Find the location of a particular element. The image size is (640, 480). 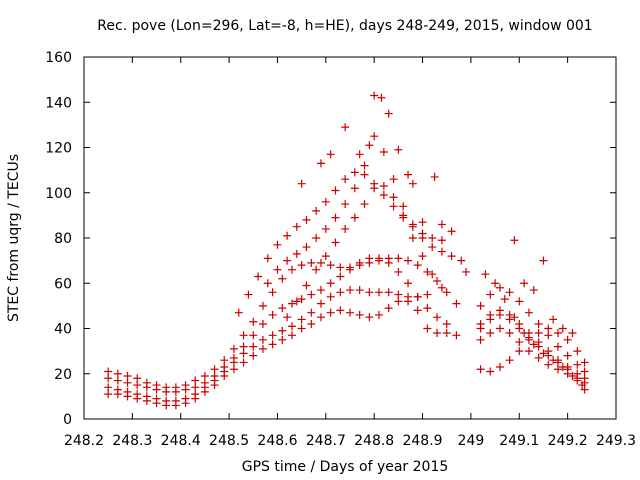

y-tick-label: 120 is located at coordinates (58, 149).